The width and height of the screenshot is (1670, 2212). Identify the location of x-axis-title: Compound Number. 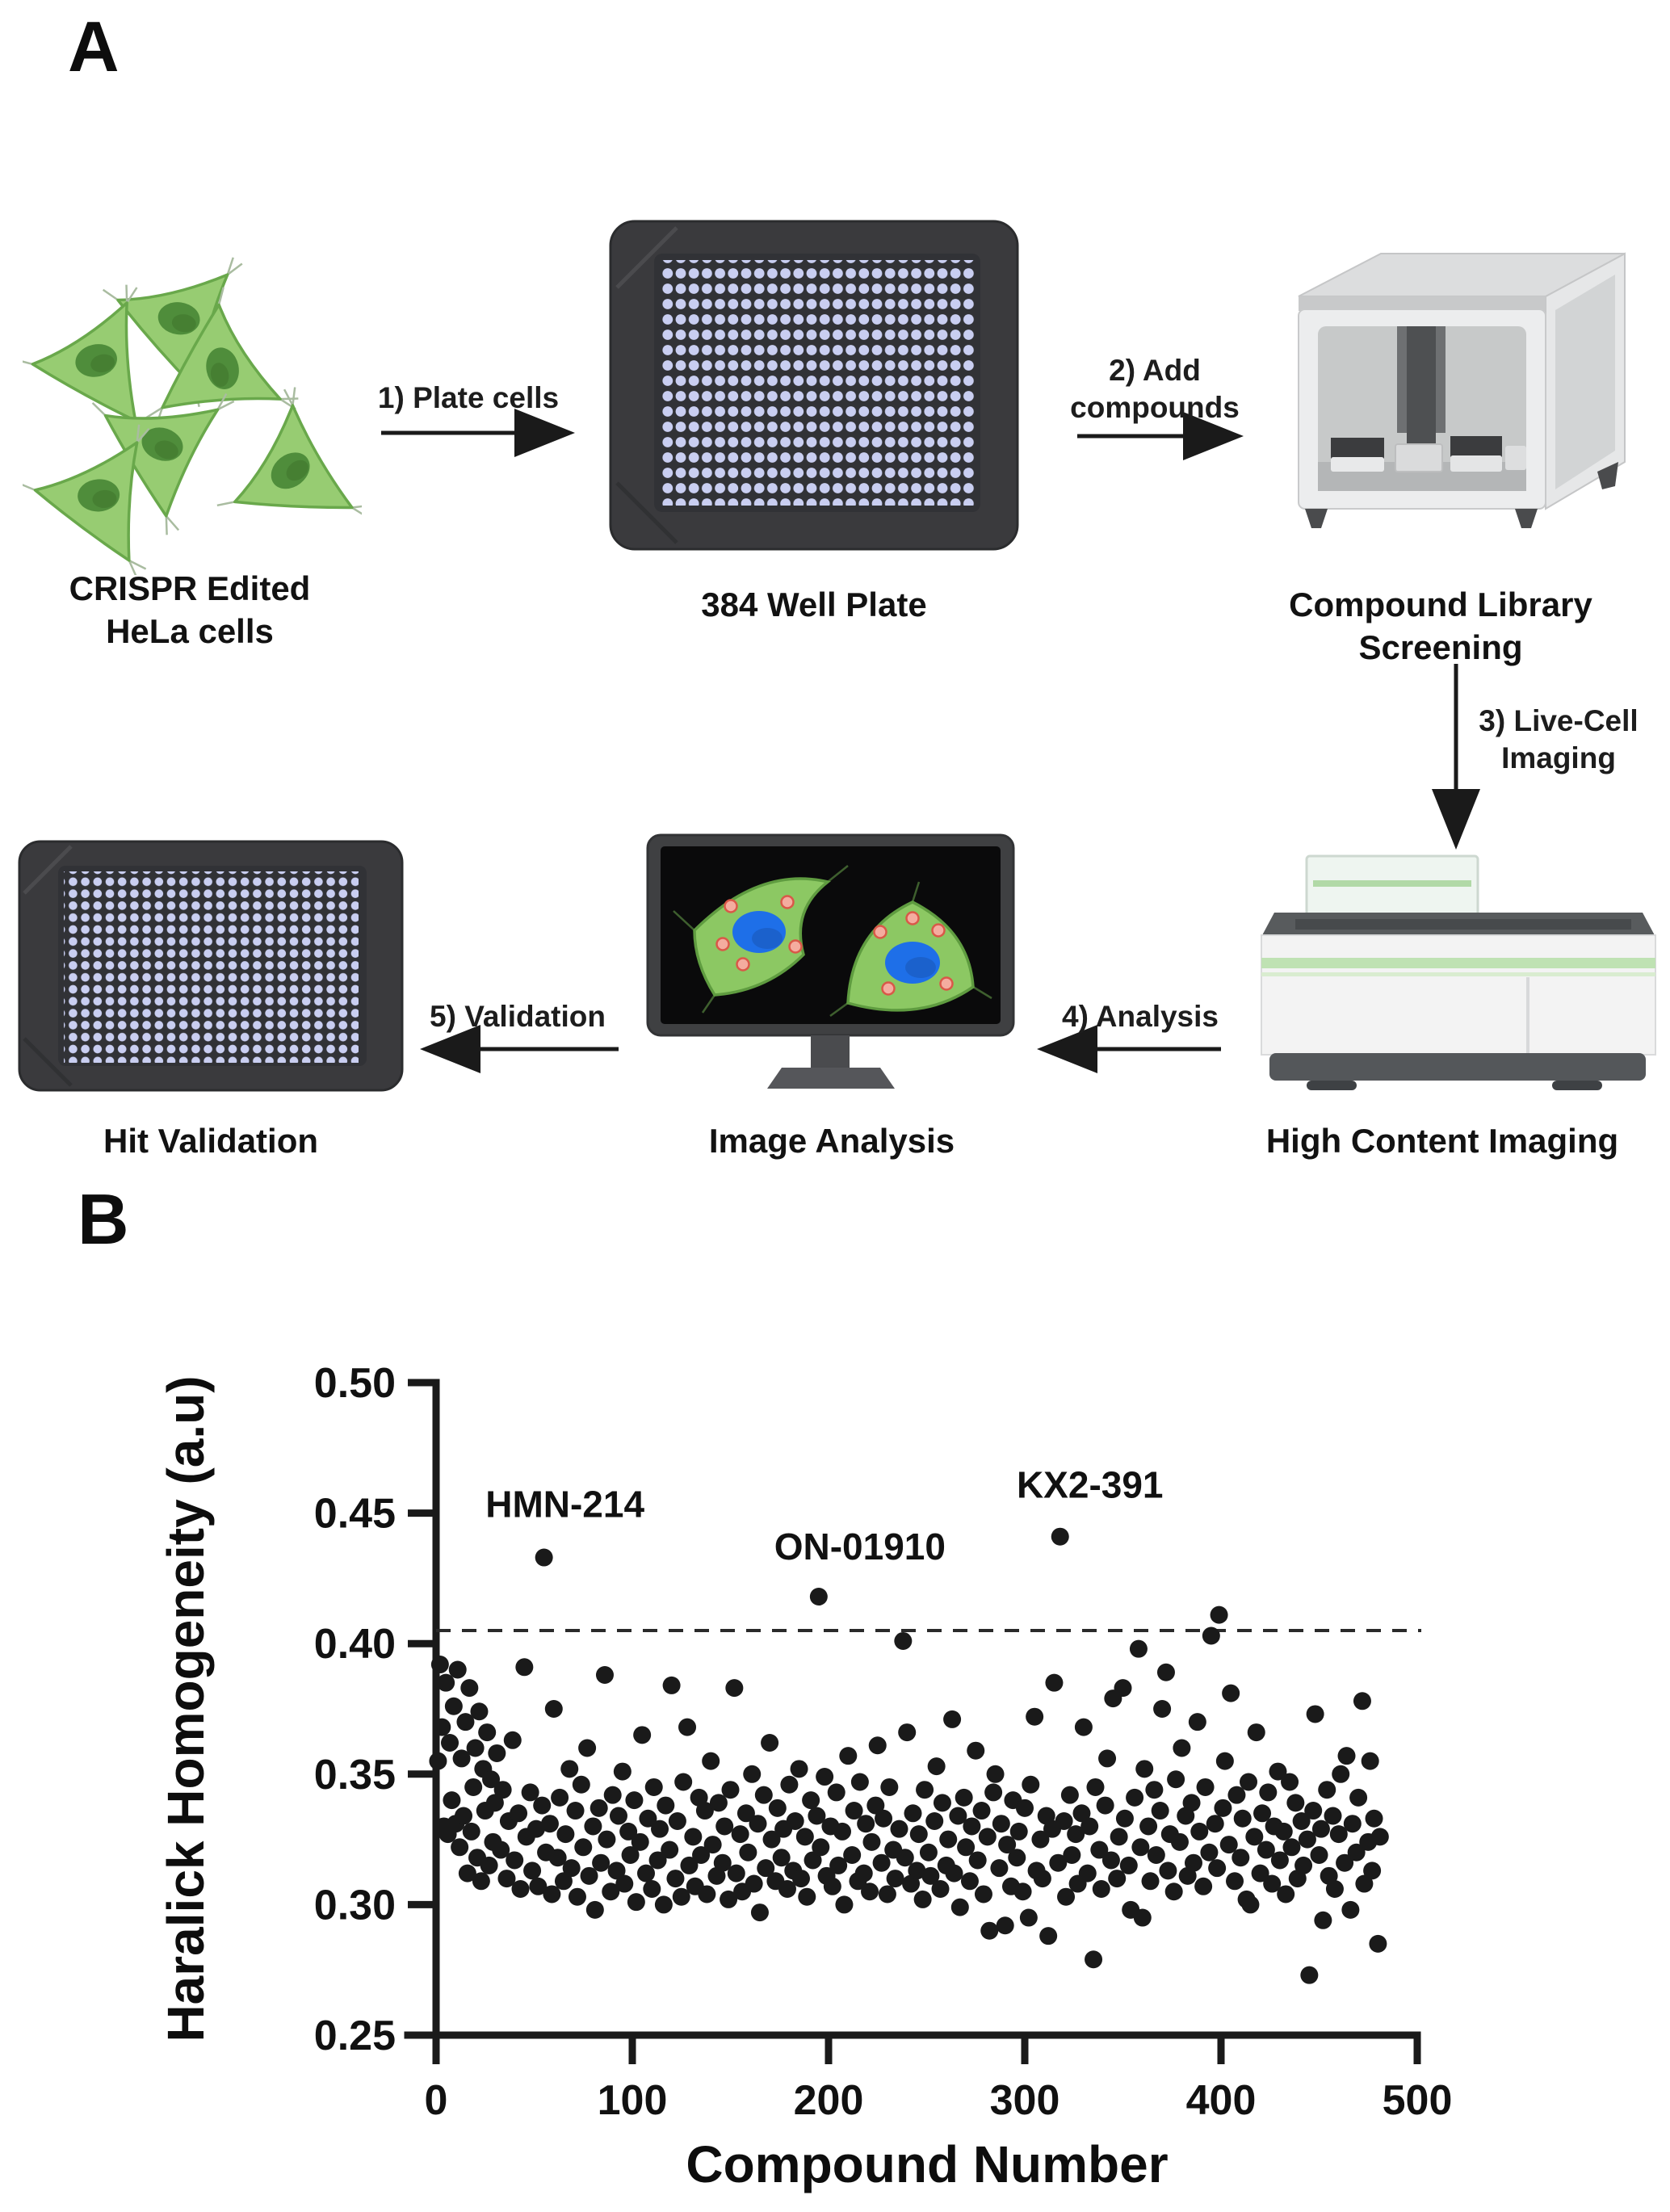
(927, 2164).